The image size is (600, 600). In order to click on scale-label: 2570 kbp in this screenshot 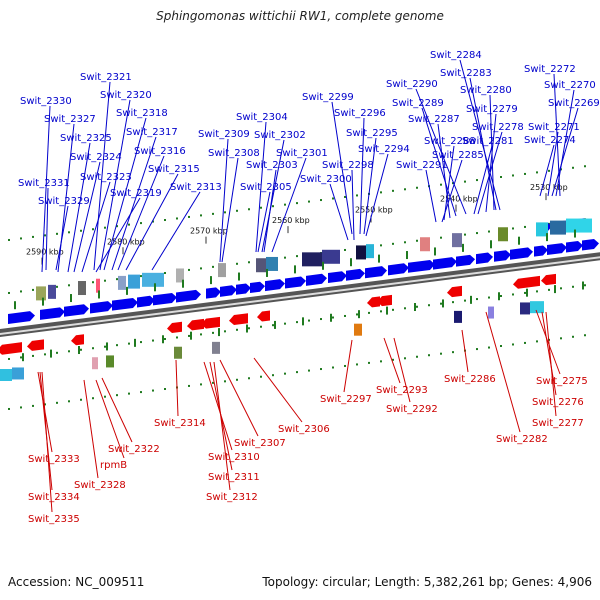, I will do `click(209, 231)`.